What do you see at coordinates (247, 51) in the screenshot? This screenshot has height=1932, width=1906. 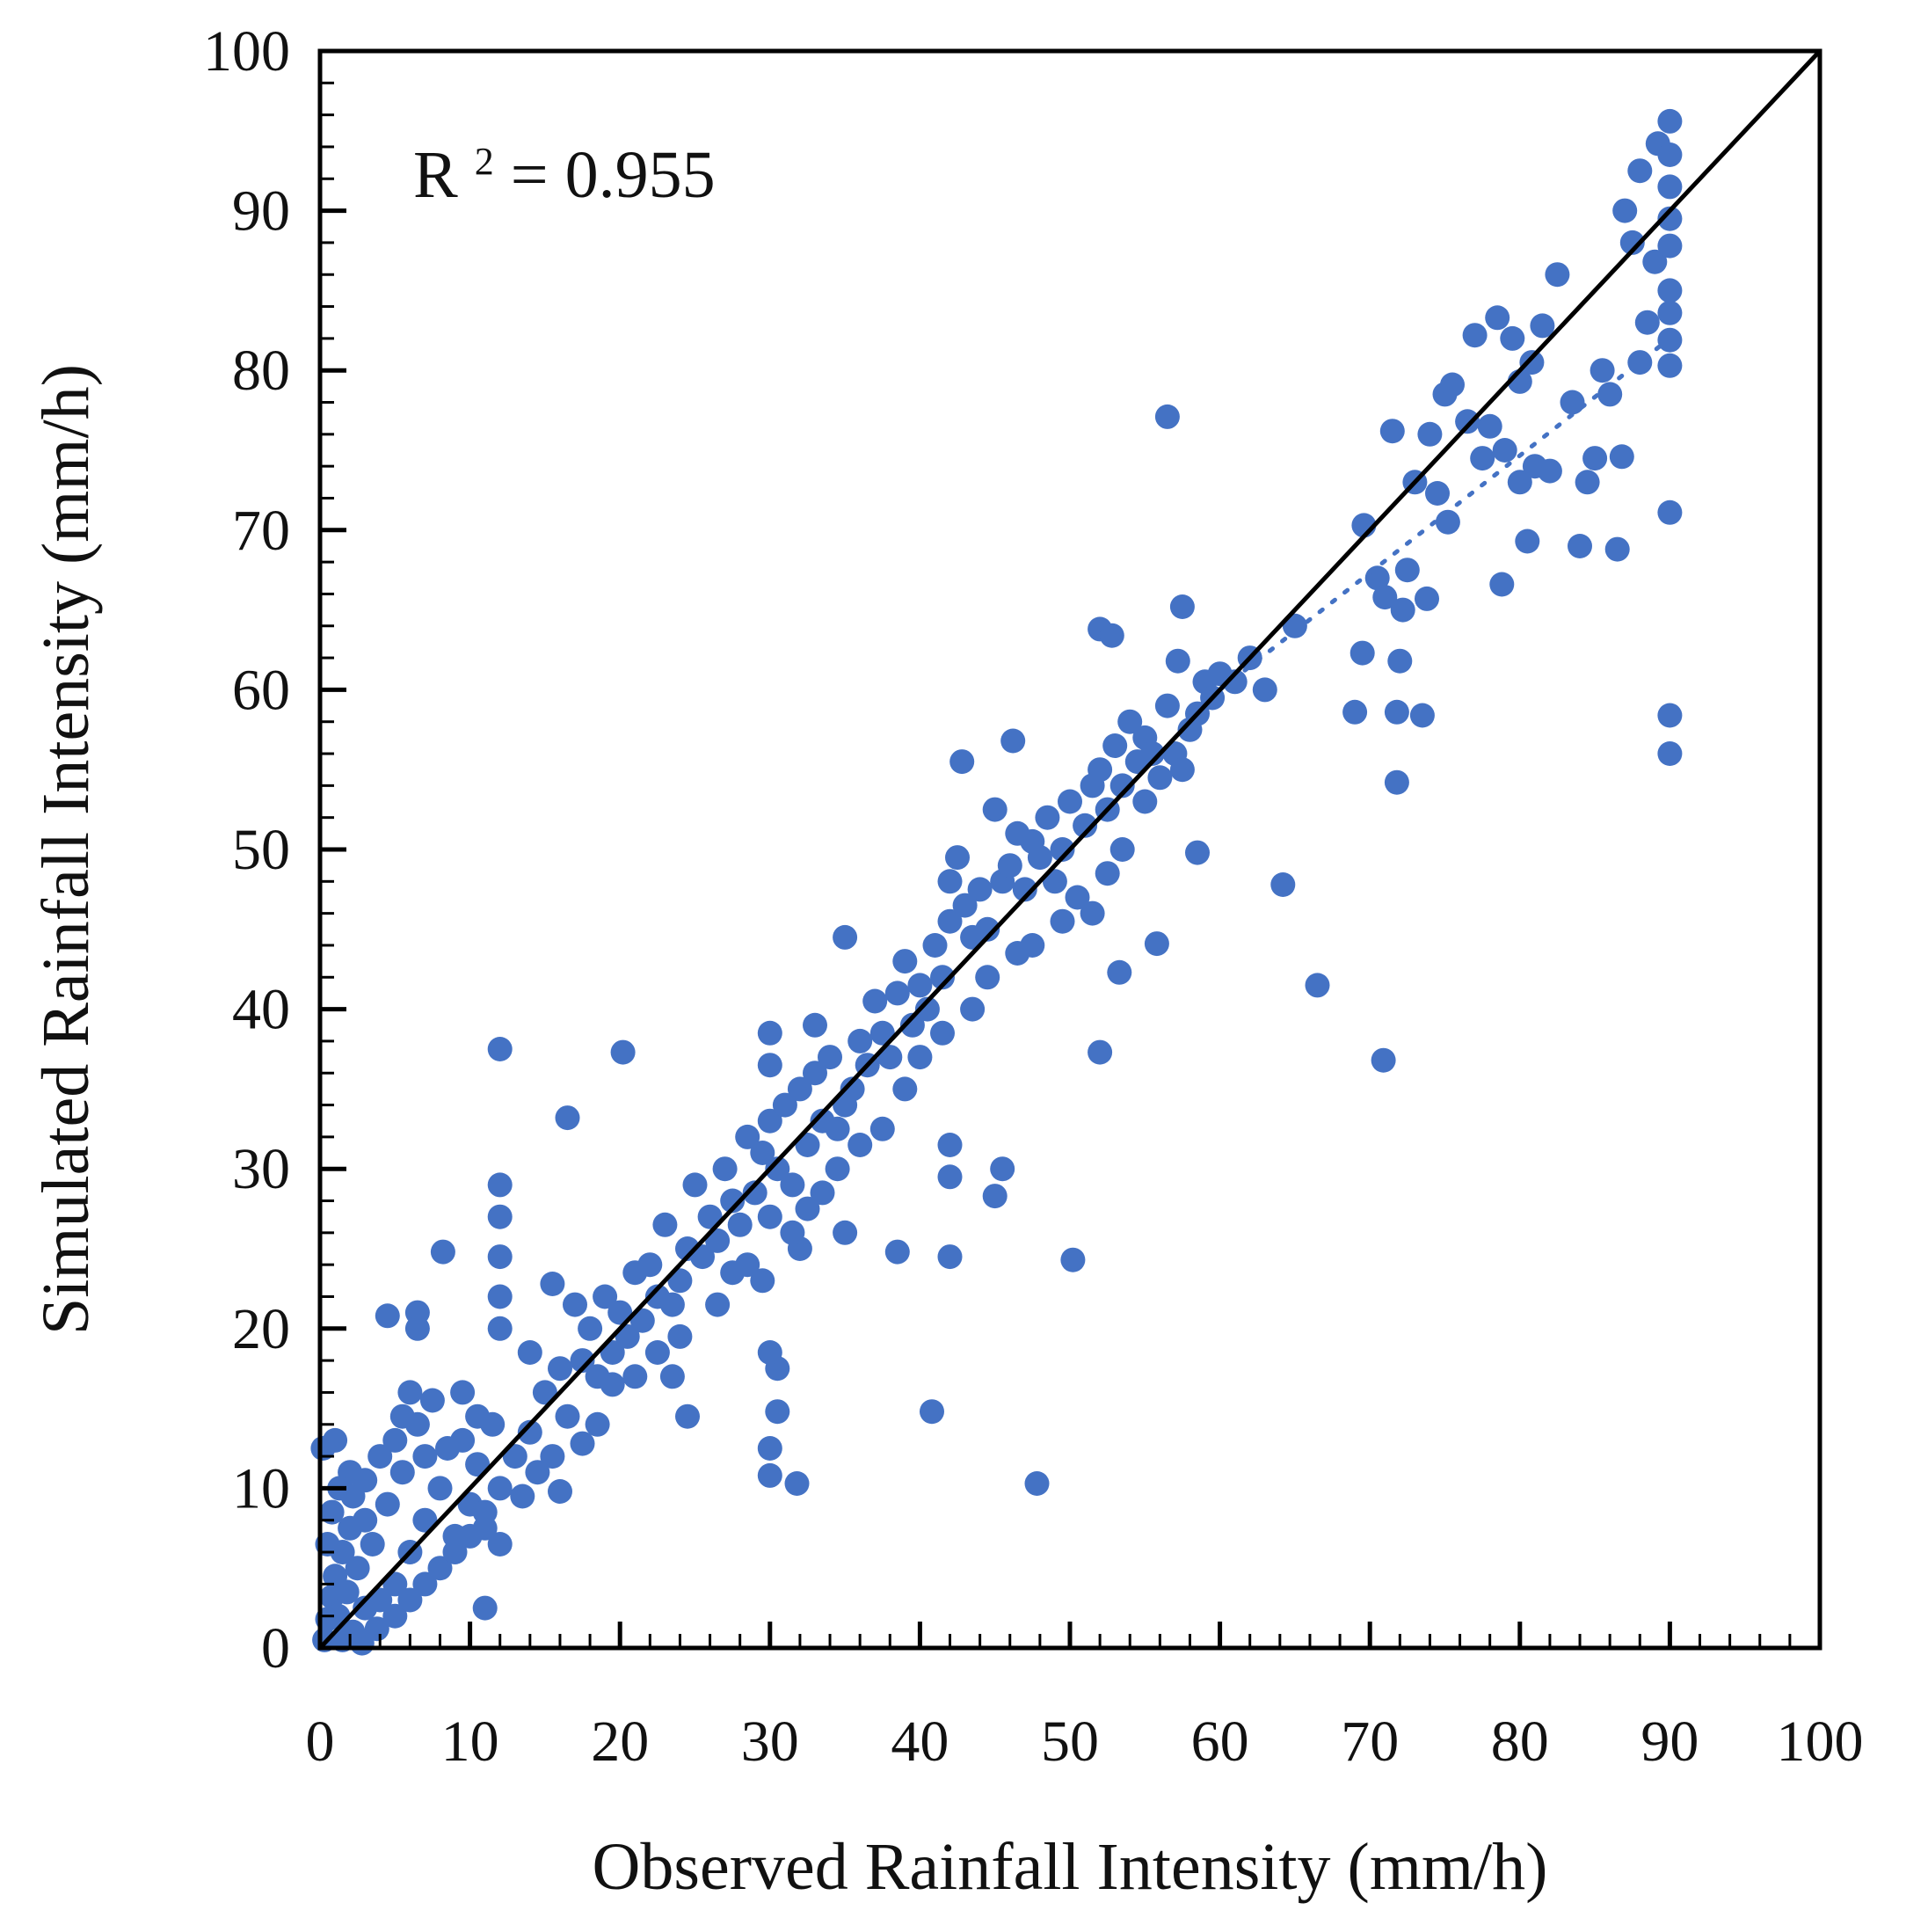 I see `y-tick-label: 100` at bounding box center [247, 51].